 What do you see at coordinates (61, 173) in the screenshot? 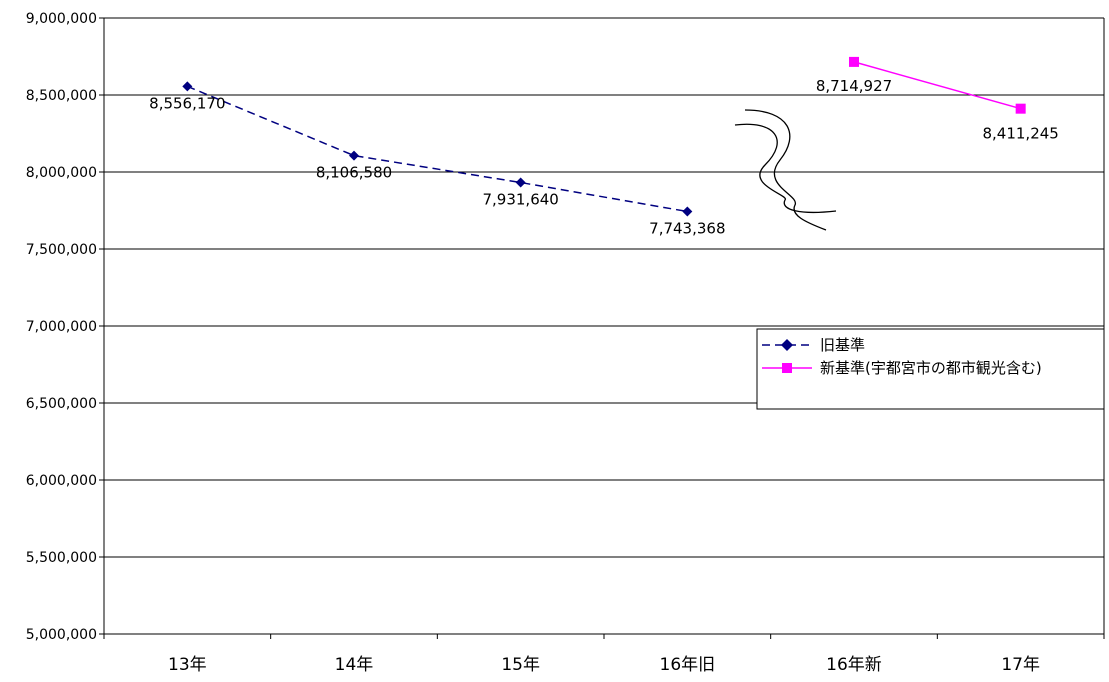
I see `y-tick-label: 8,000,000` at bounding box center [61, 173].